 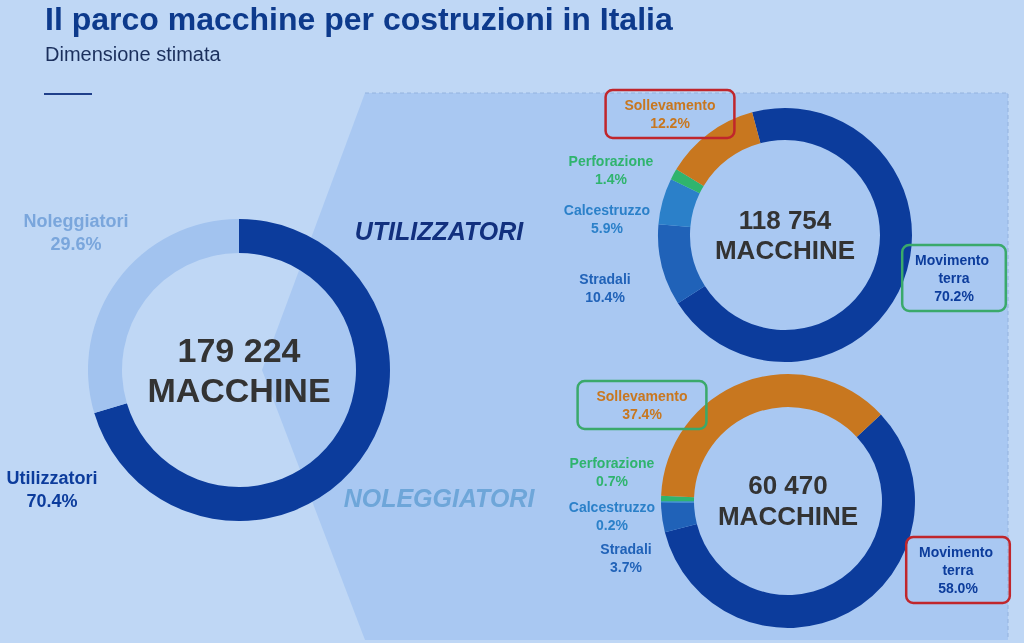 What do you see at coordinates (670, 123) in the screenshot?
I see `data-label: 12.2%` at bounding box center [670, 123].